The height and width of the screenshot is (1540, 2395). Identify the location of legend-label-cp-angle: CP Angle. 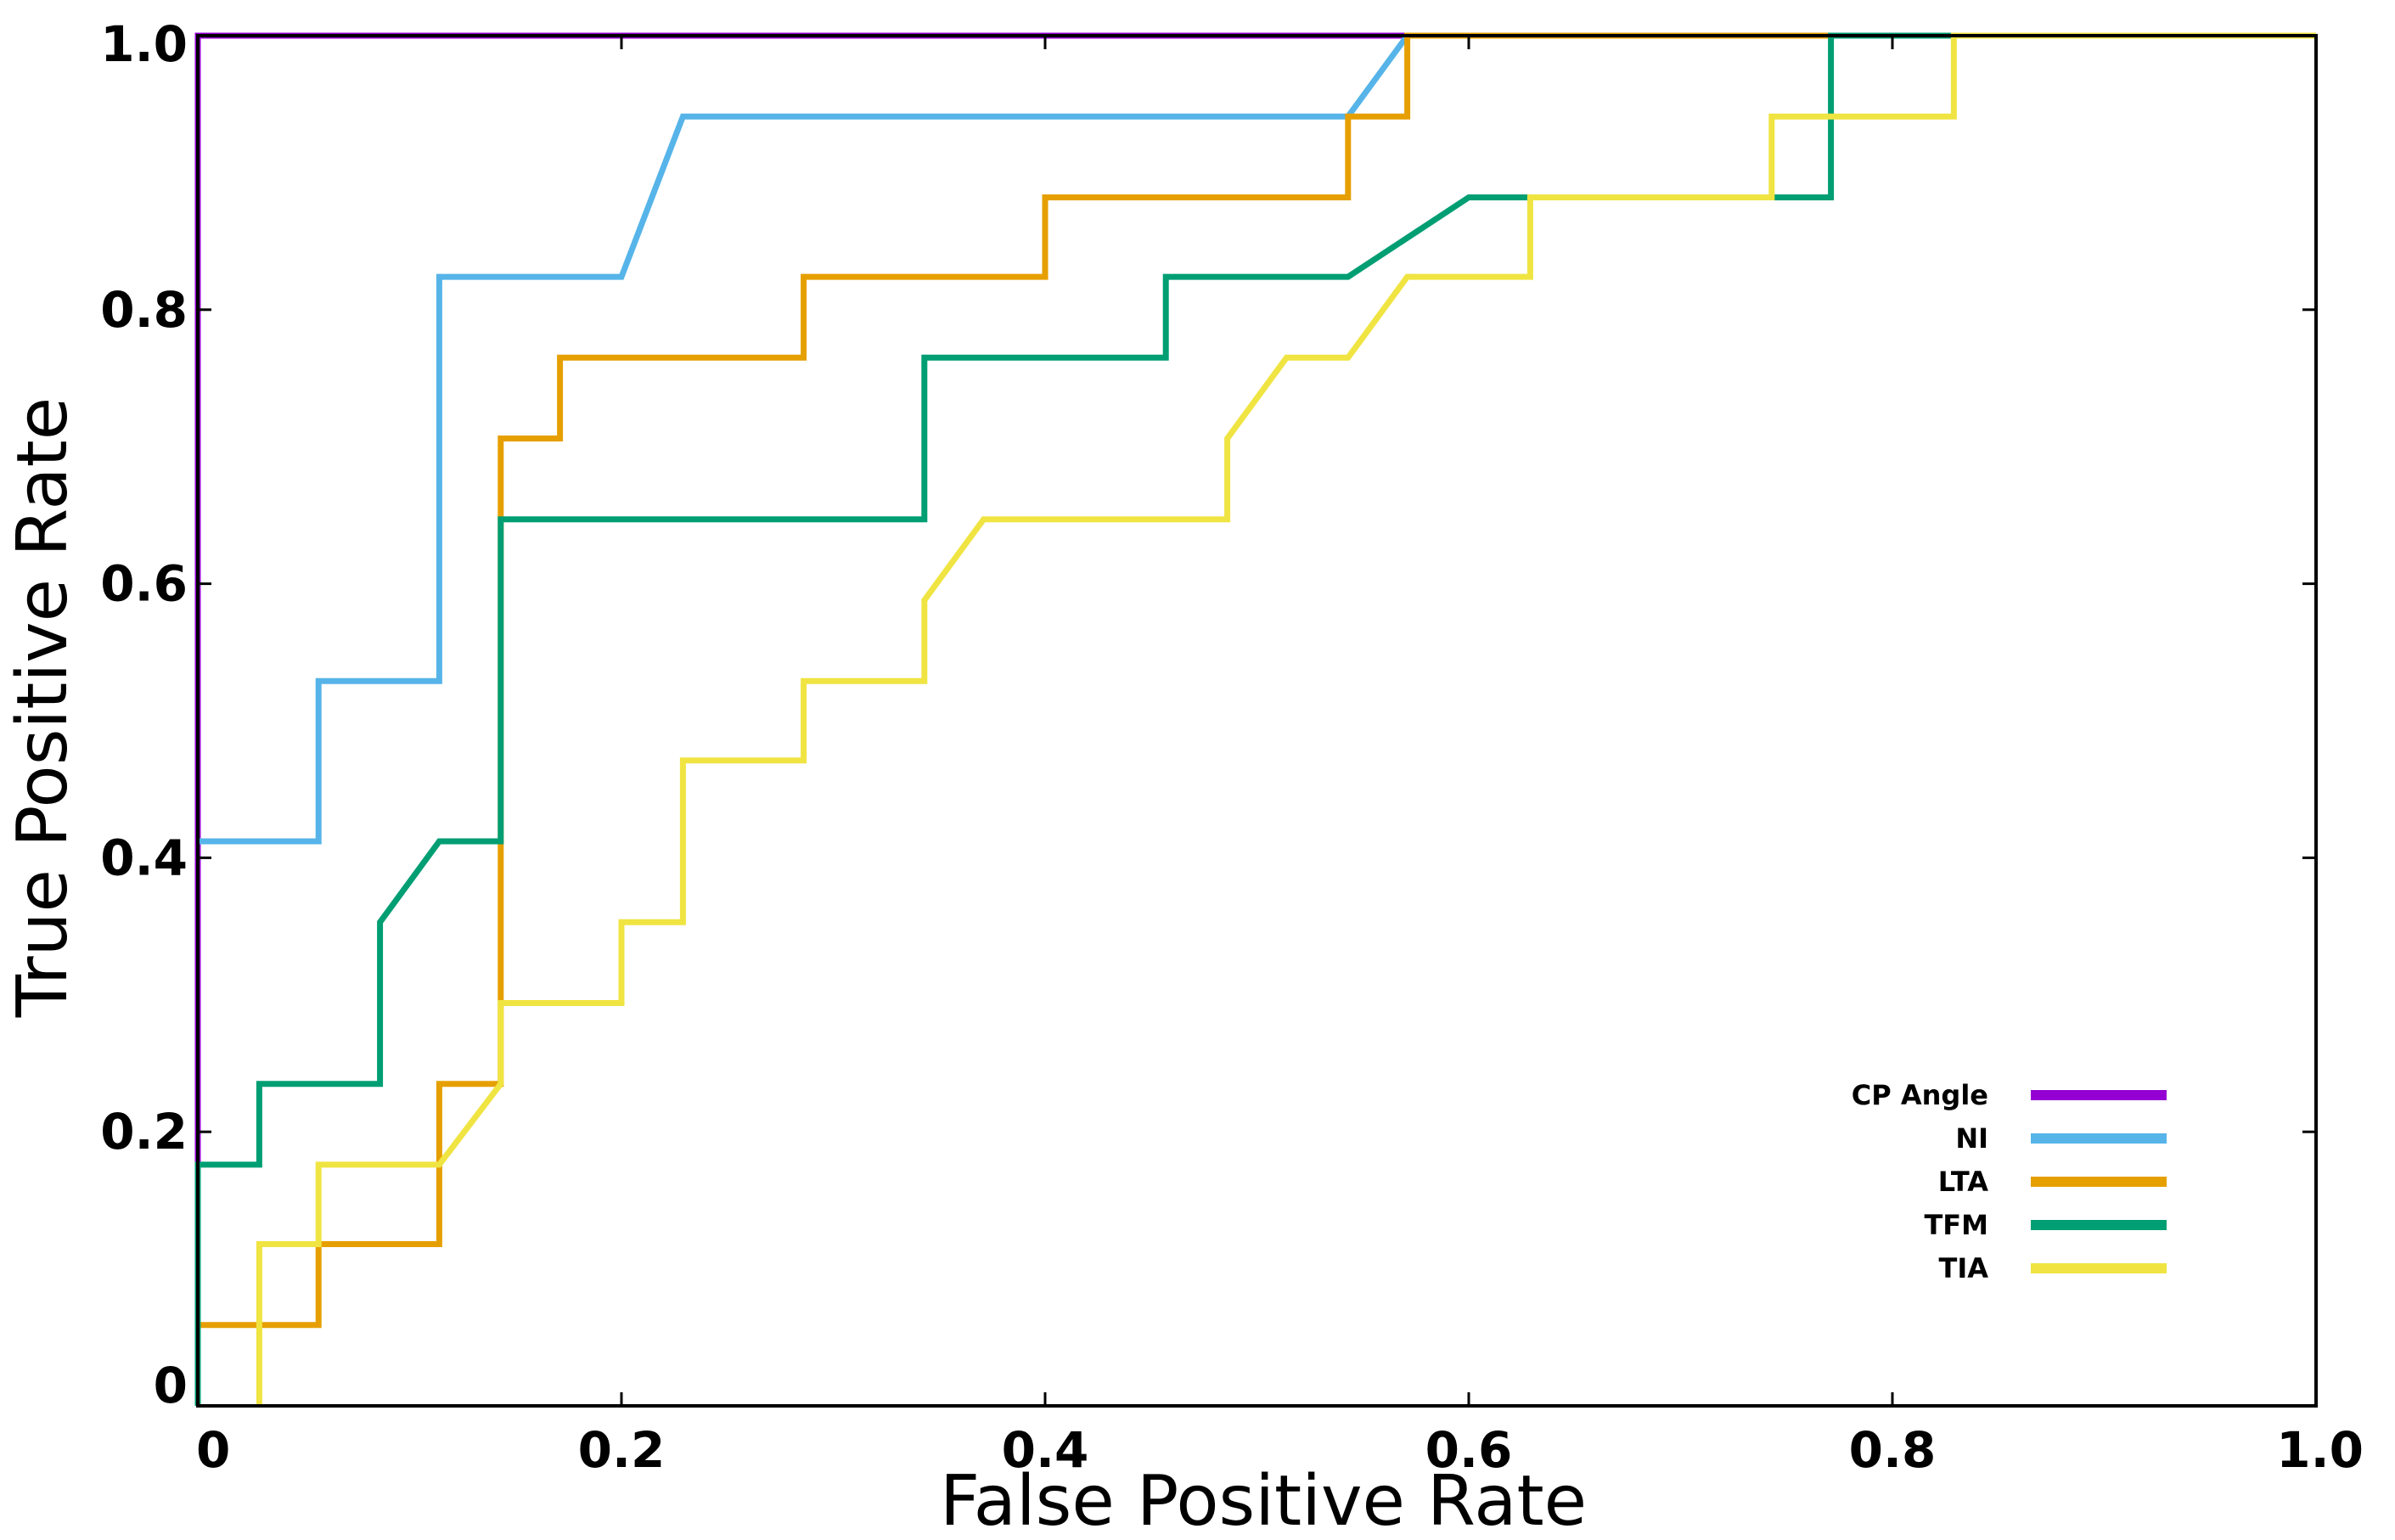
(1920, 1095).